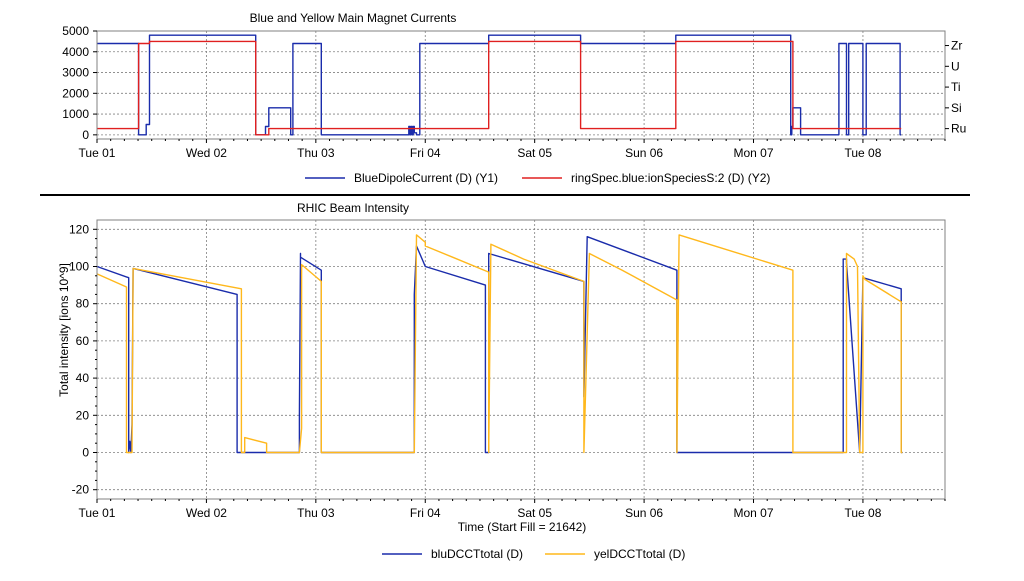 This screenshot has height=581, width=1024. Describe the element at coordinates (81, 490) in the screenshot. I see `bottom-y-tick-label: -20` at that location.